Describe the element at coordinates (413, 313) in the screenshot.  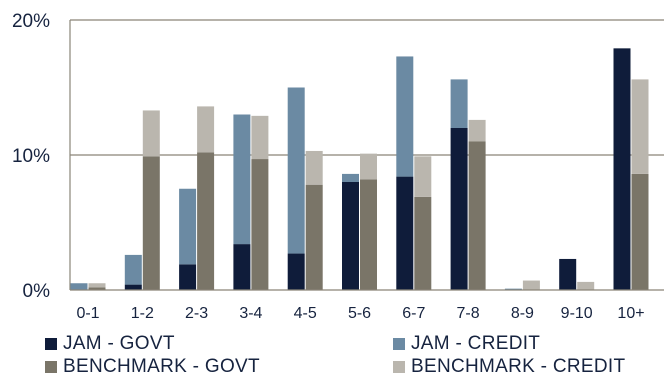
I see `x-tick-label: 6-7` at that location.